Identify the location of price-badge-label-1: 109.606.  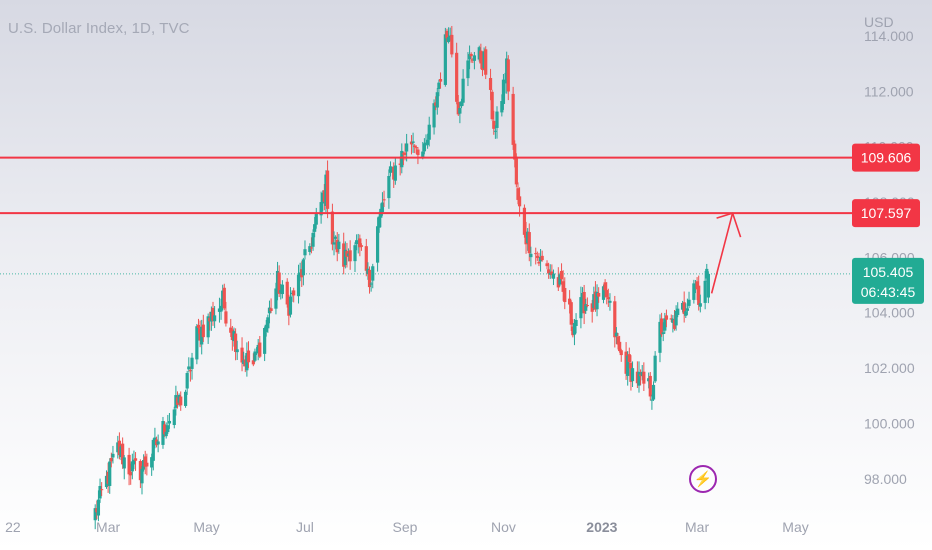
(886, 158).